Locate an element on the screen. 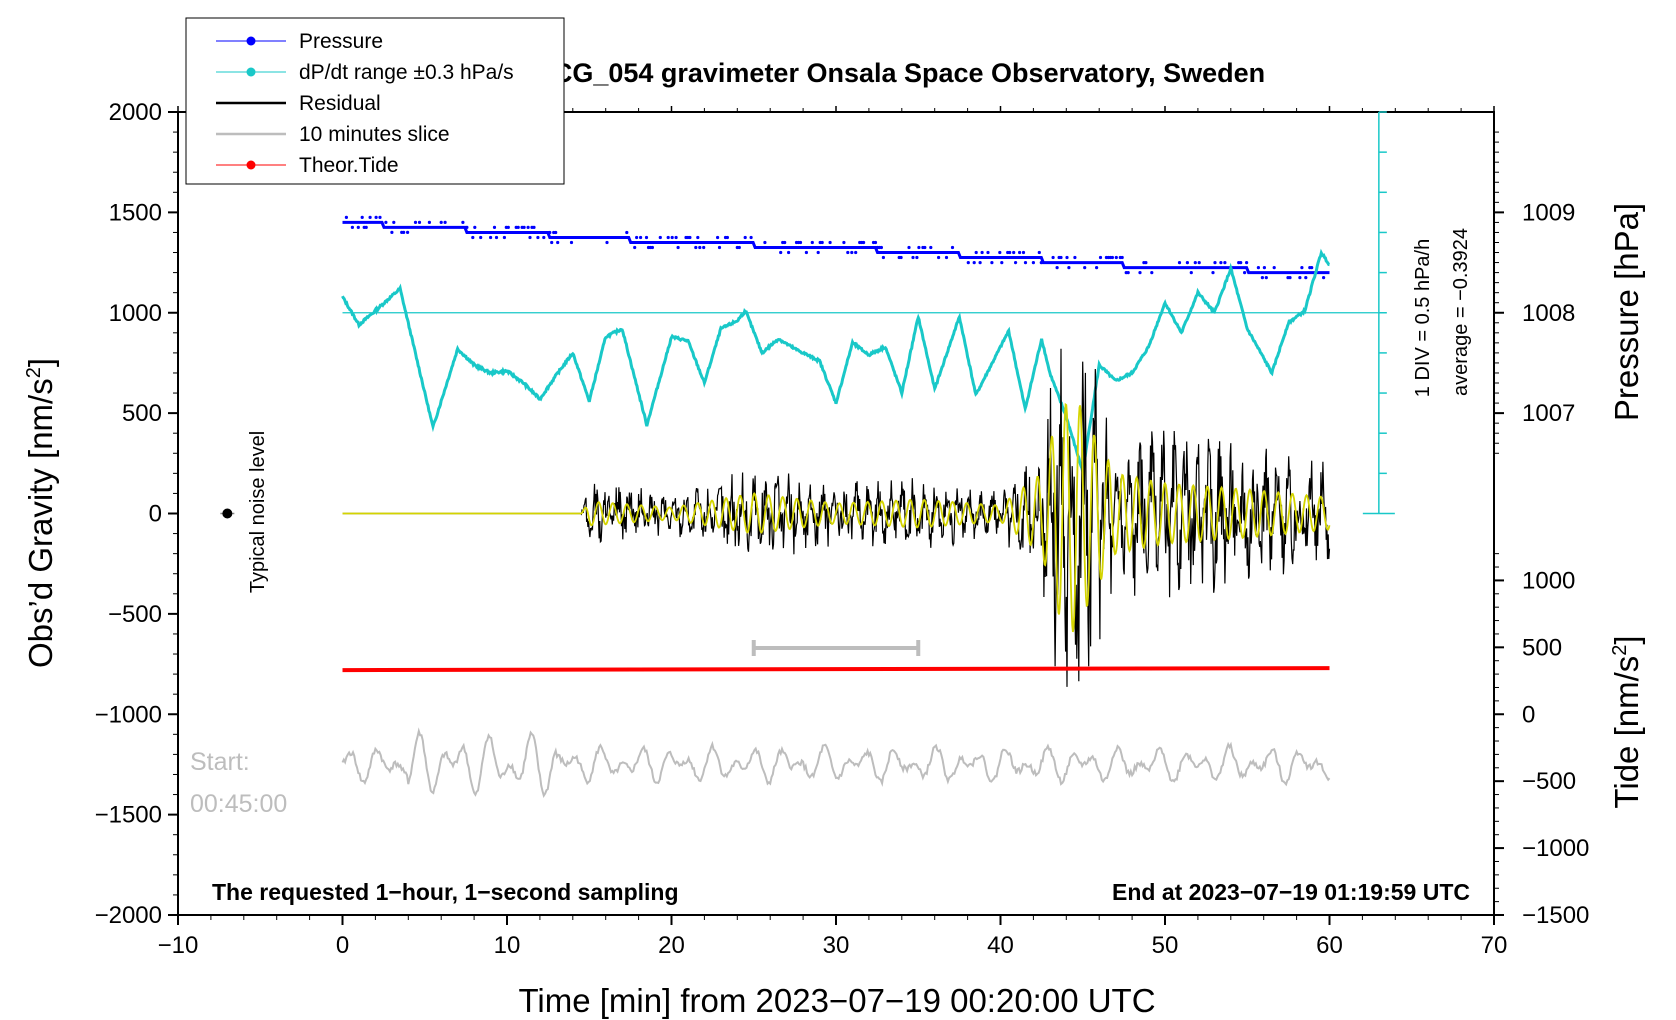  x-tick-label: 0 is located at coordinates (342, 945).